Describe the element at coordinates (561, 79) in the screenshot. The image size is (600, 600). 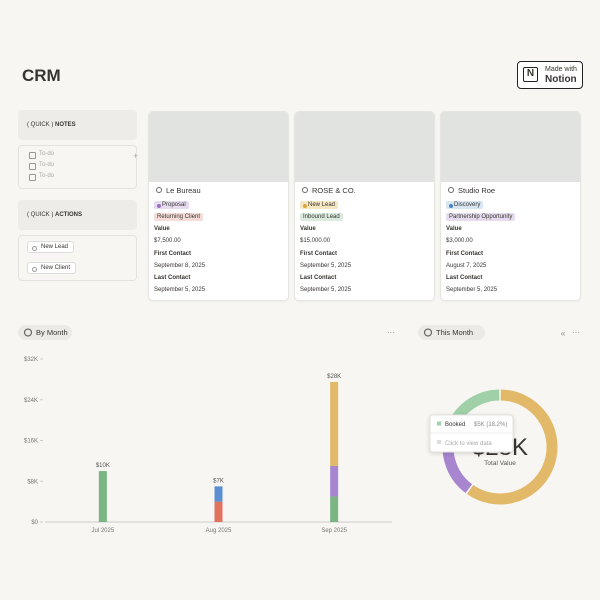
I see `badge-bottom: Notion` at that location.